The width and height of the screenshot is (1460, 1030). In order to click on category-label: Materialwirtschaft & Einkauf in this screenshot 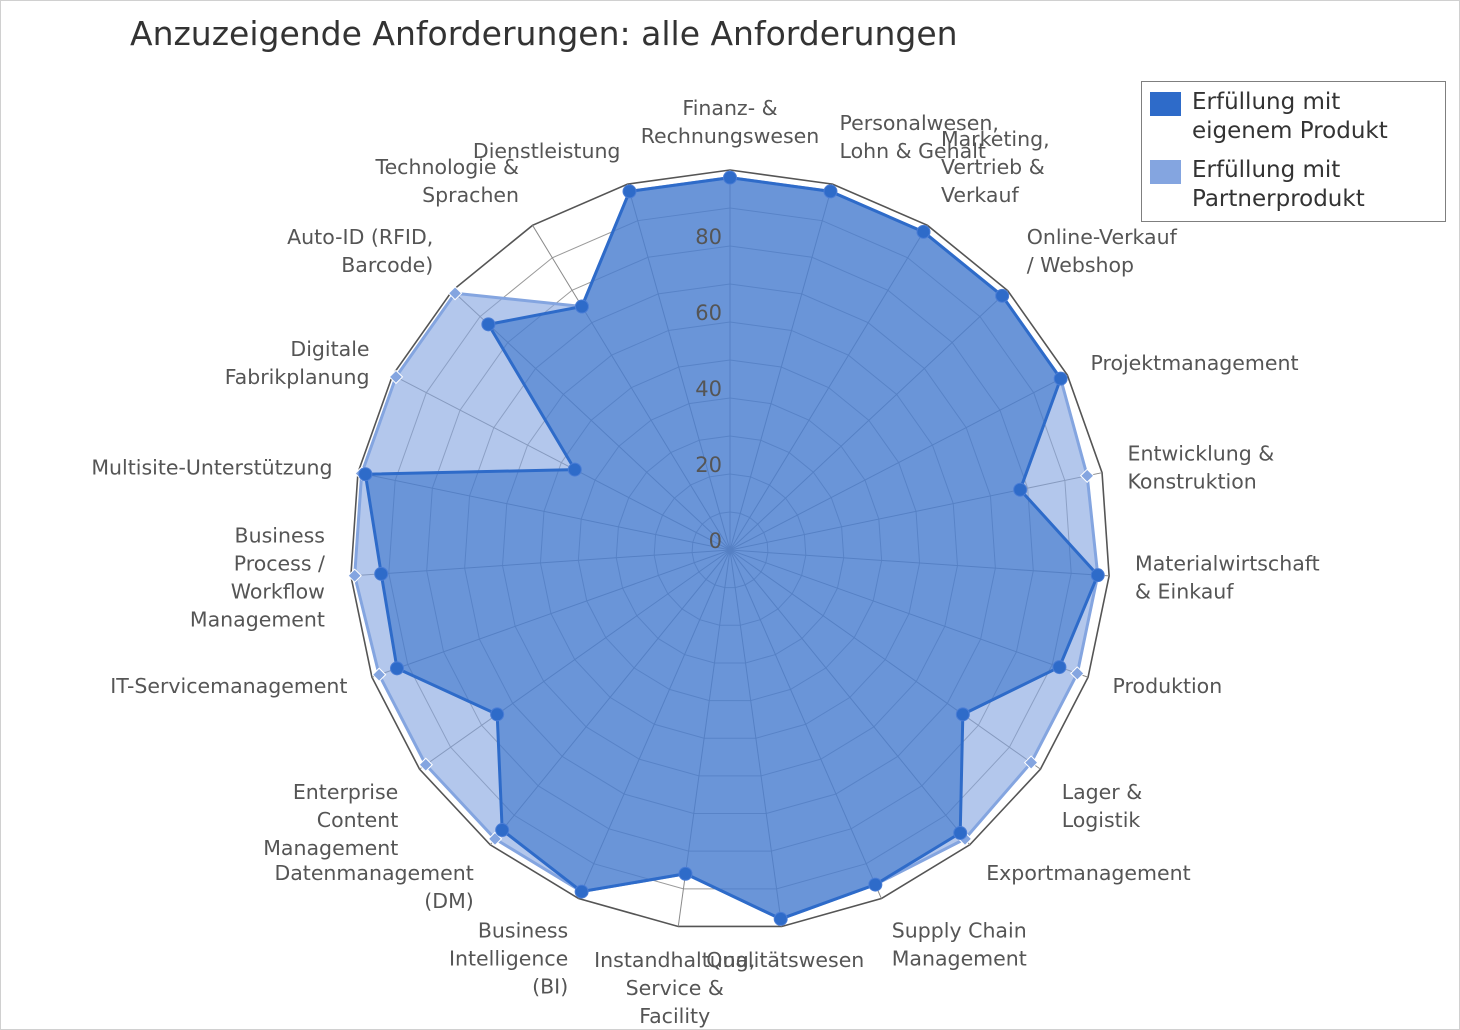, I will do `click(1227, 578)`.